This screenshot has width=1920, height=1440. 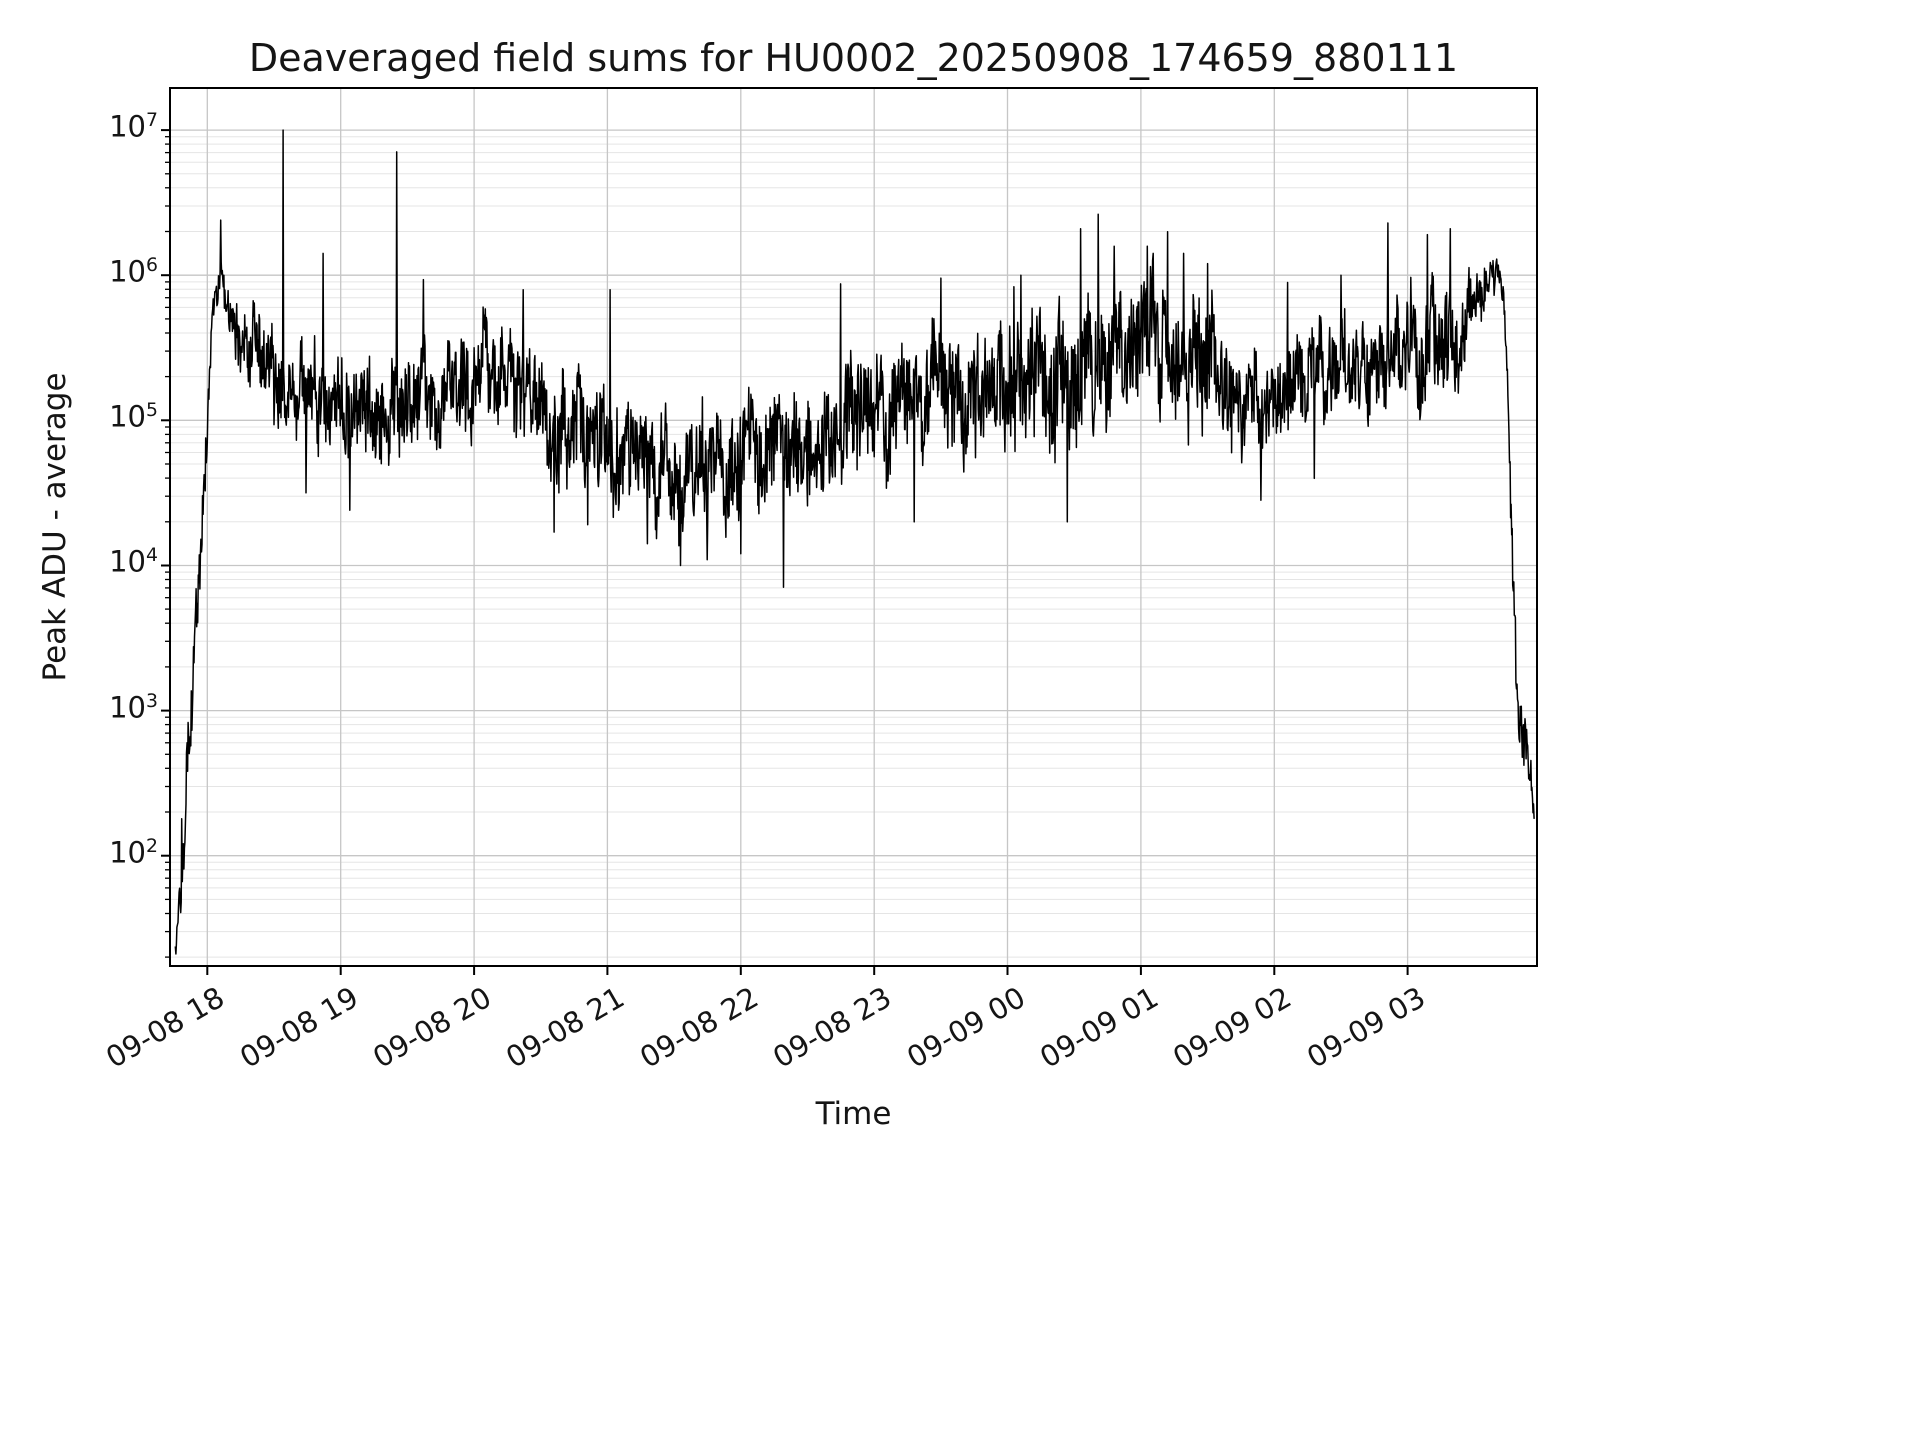 I want to click on y-tick-label: 106, so click(x=133, y=271).